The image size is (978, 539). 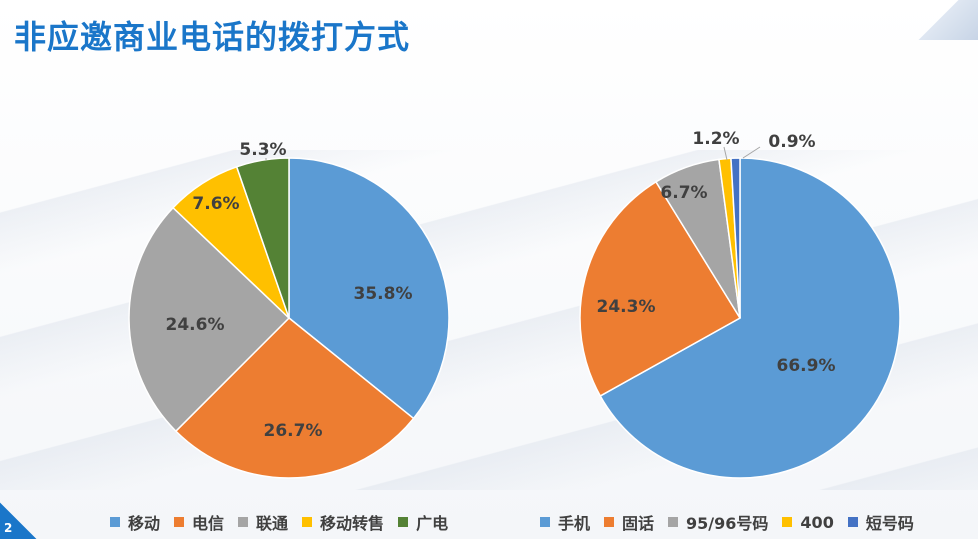 What do you see at coordinates (215, 204) in the screenshot?
I see `pie1-data-label-4: 7.6%` at bounding box center [215, 204].